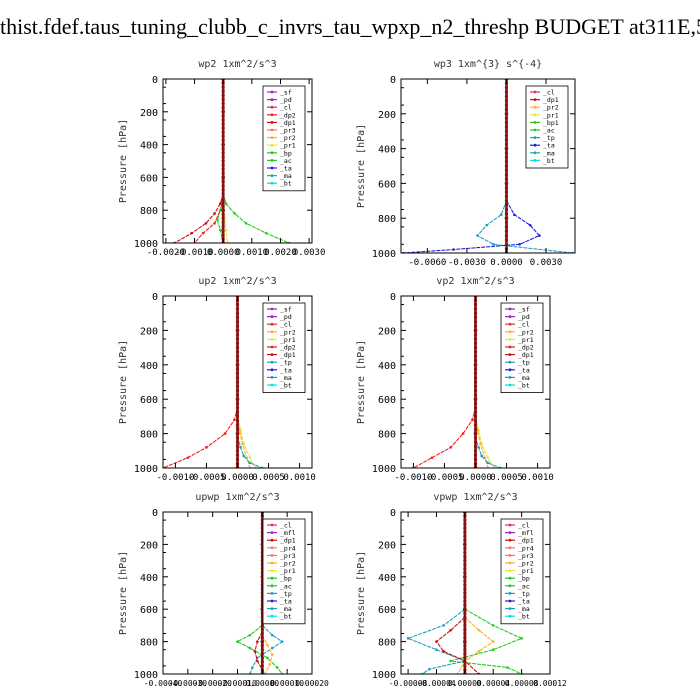 The image size is (700, 700). I want to click on y-tick-label-vpwp: 1000, so click(384, 675).